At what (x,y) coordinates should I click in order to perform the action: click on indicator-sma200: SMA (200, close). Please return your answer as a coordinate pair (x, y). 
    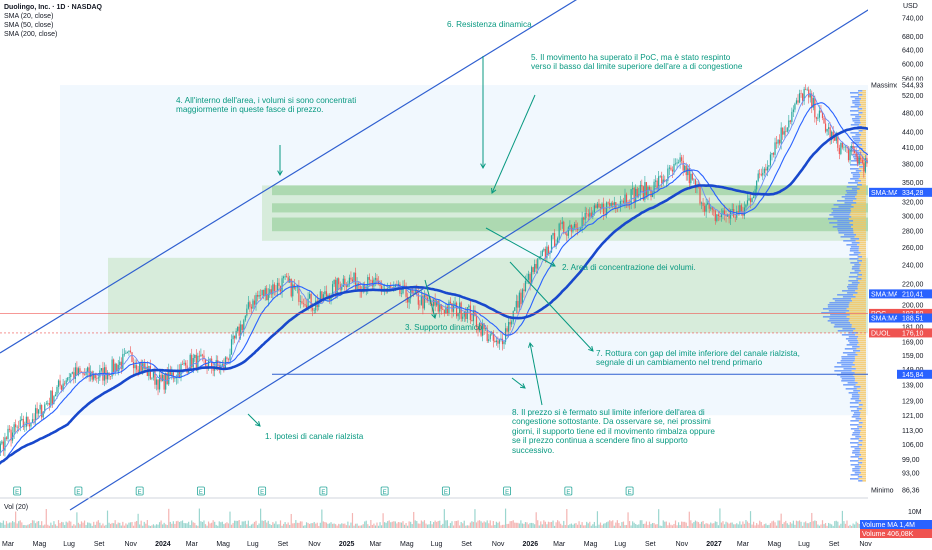
    Looking at the image, I should click on (31, 34).